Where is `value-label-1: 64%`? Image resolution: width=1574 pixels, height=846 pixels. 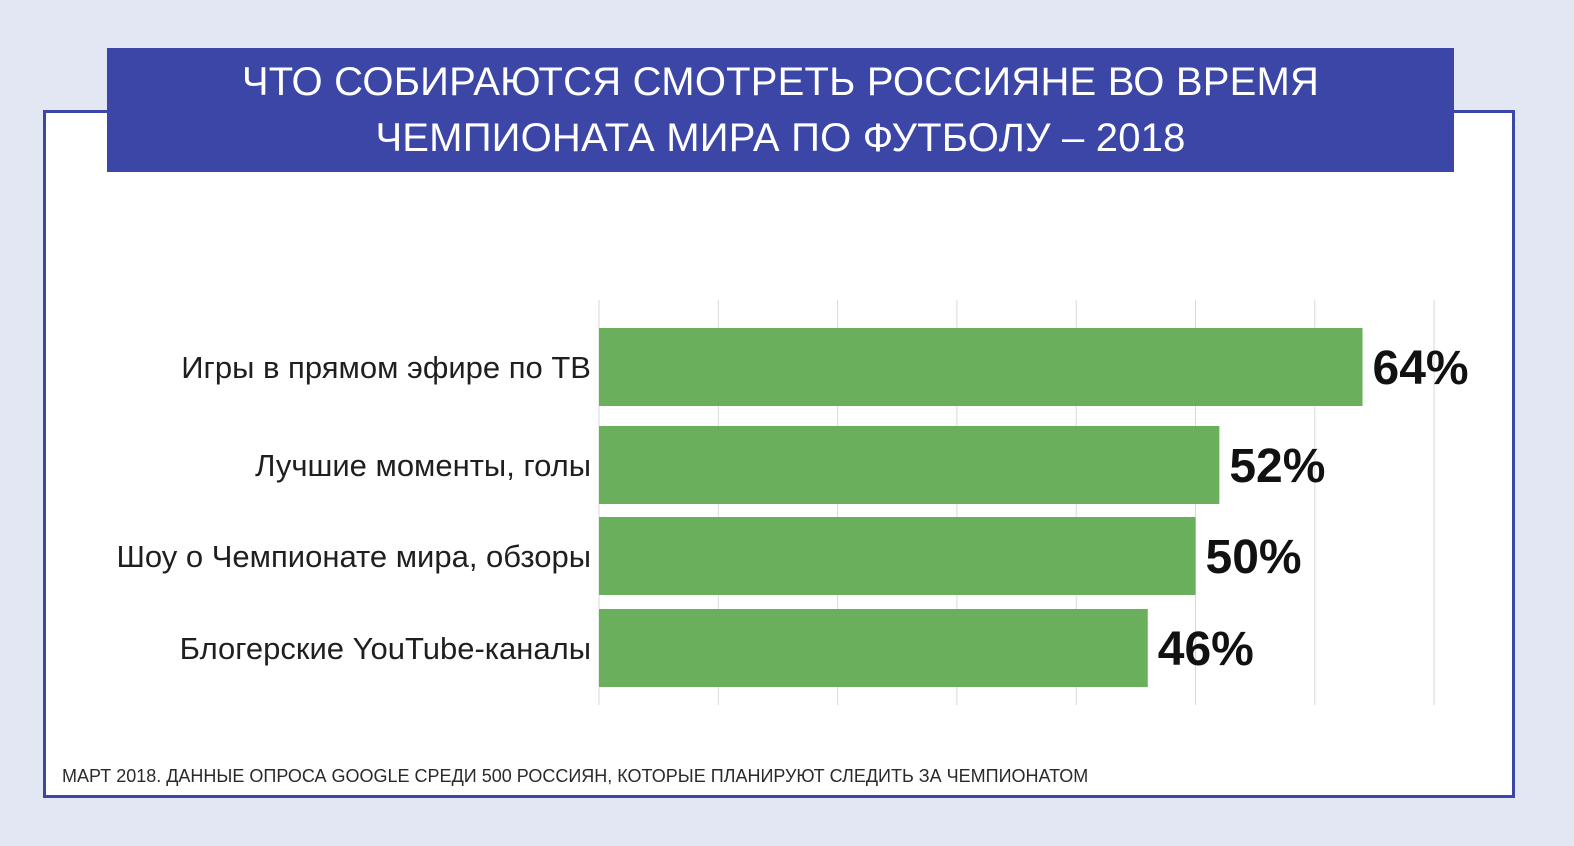 value-label-1: 64% is located at coordinates (1421, 368).